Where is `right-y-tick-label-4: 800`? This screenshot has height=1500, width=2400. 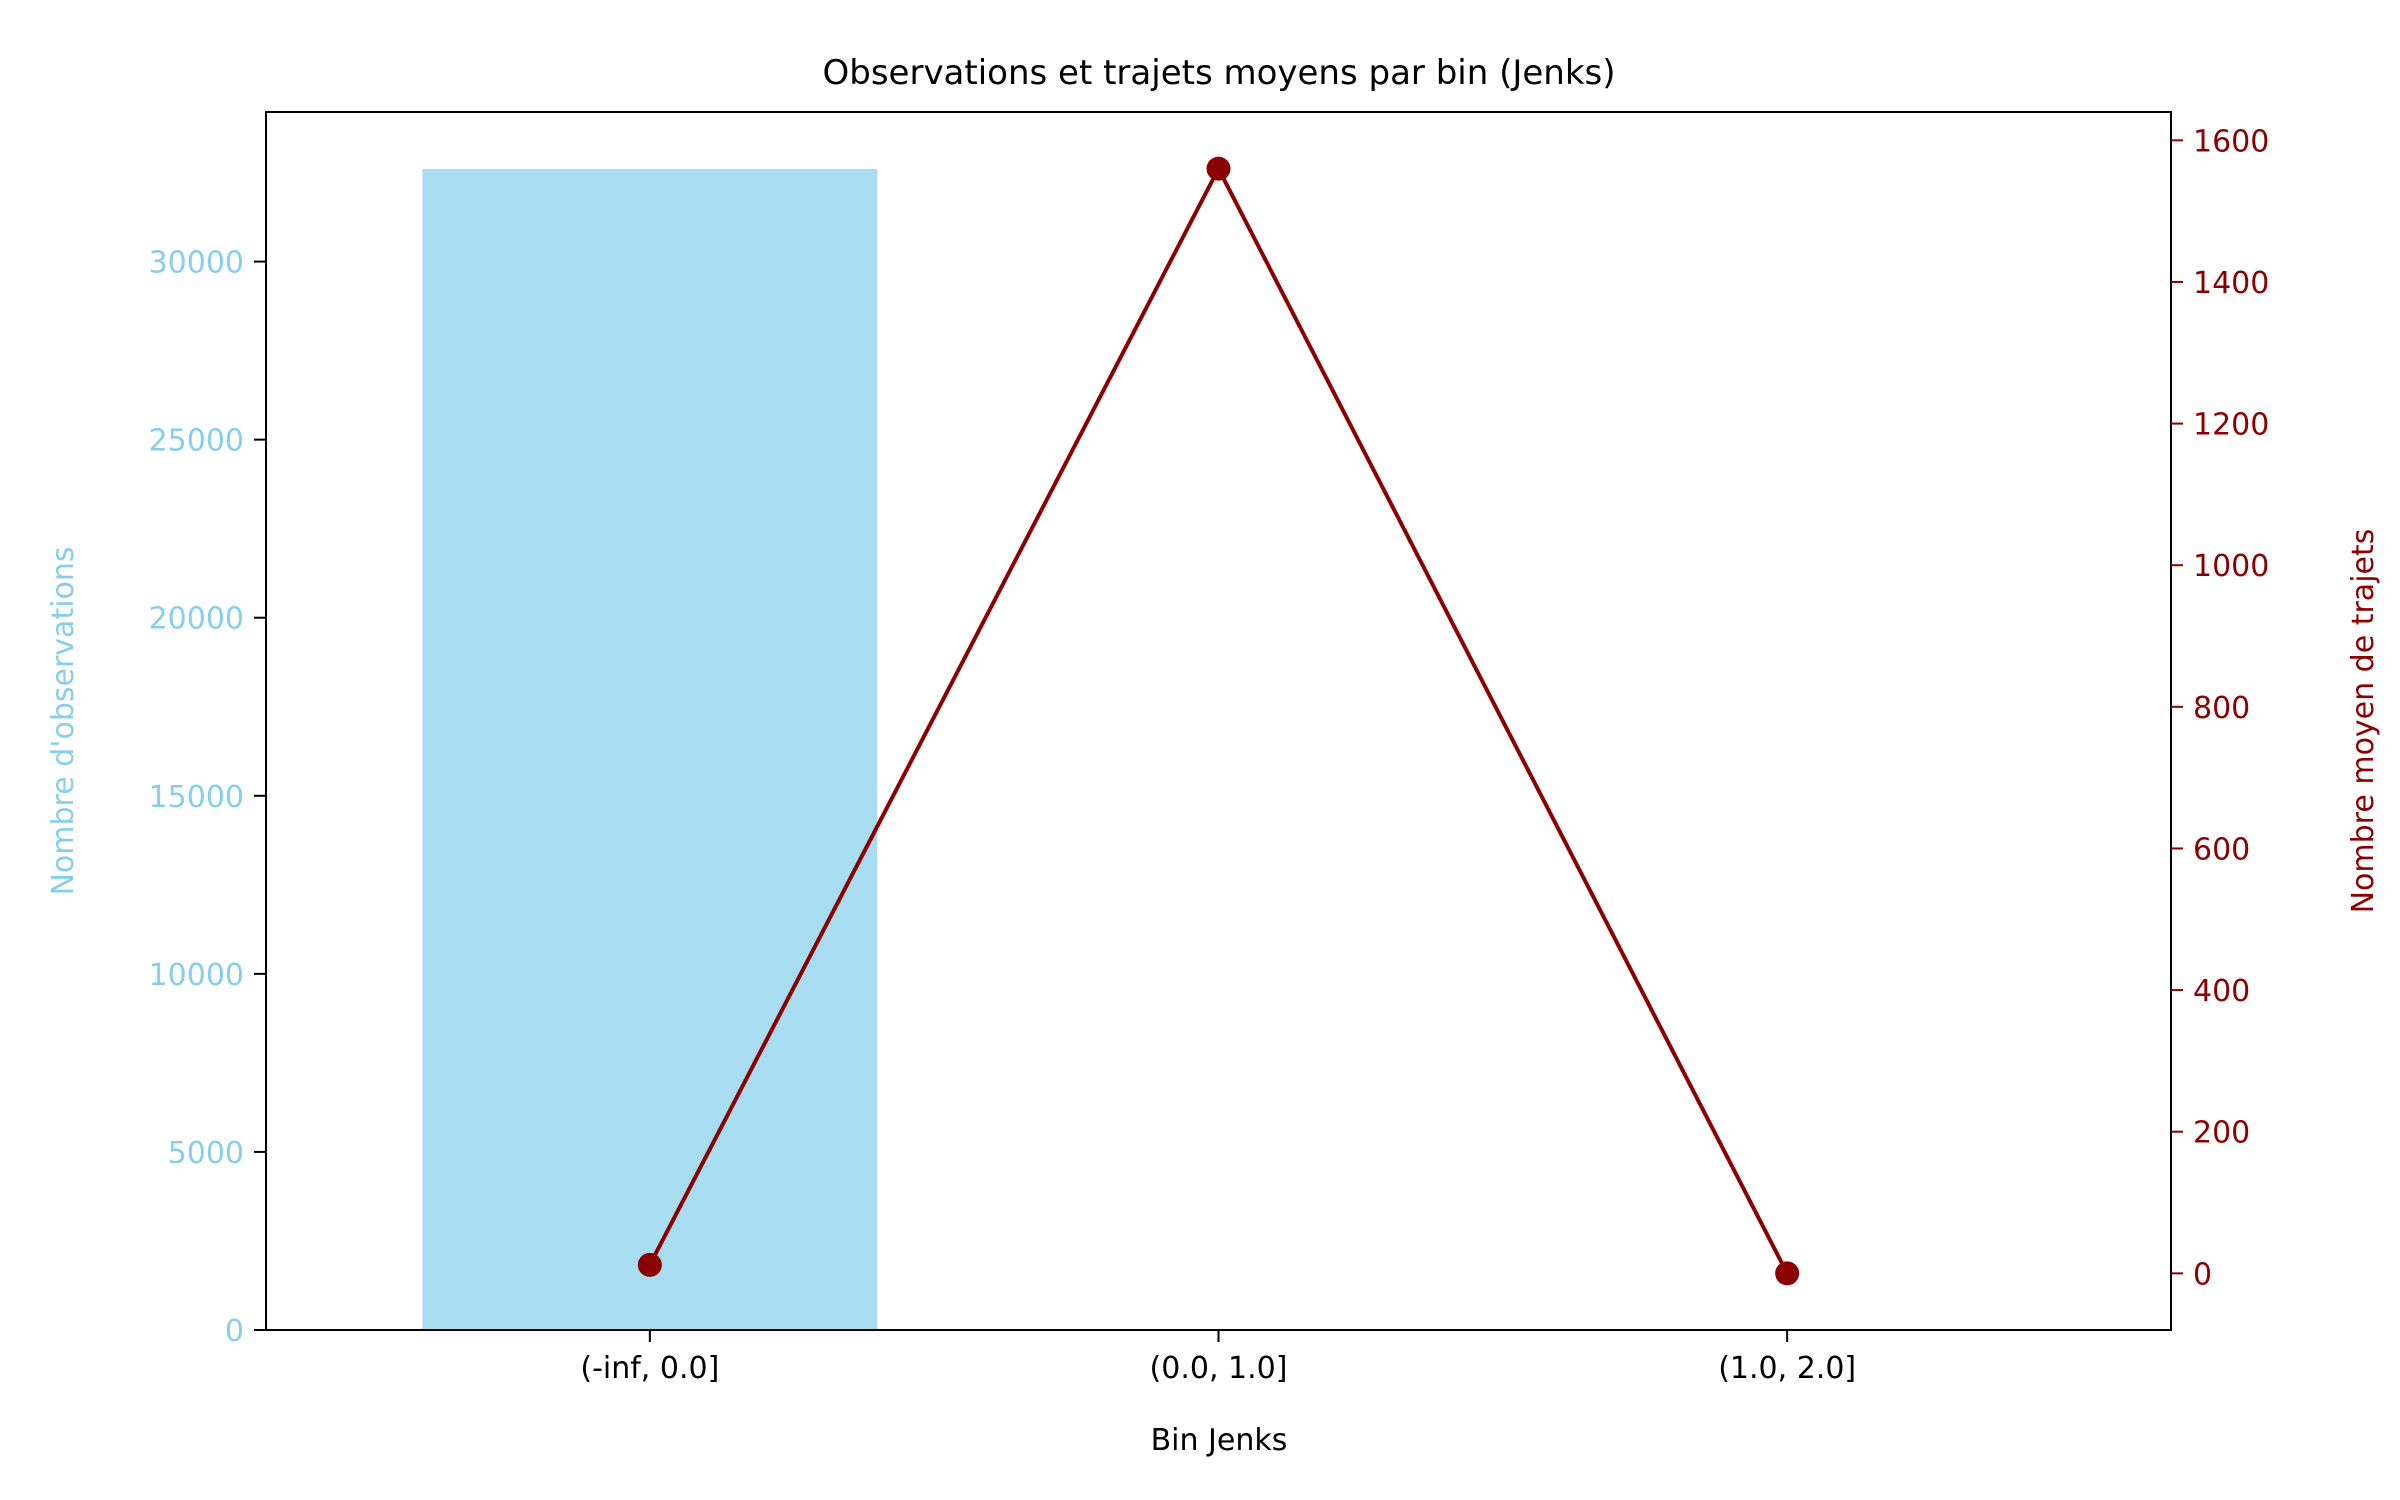
right-y-tick-label-4: 800 is located at coordinates (2221, 708).